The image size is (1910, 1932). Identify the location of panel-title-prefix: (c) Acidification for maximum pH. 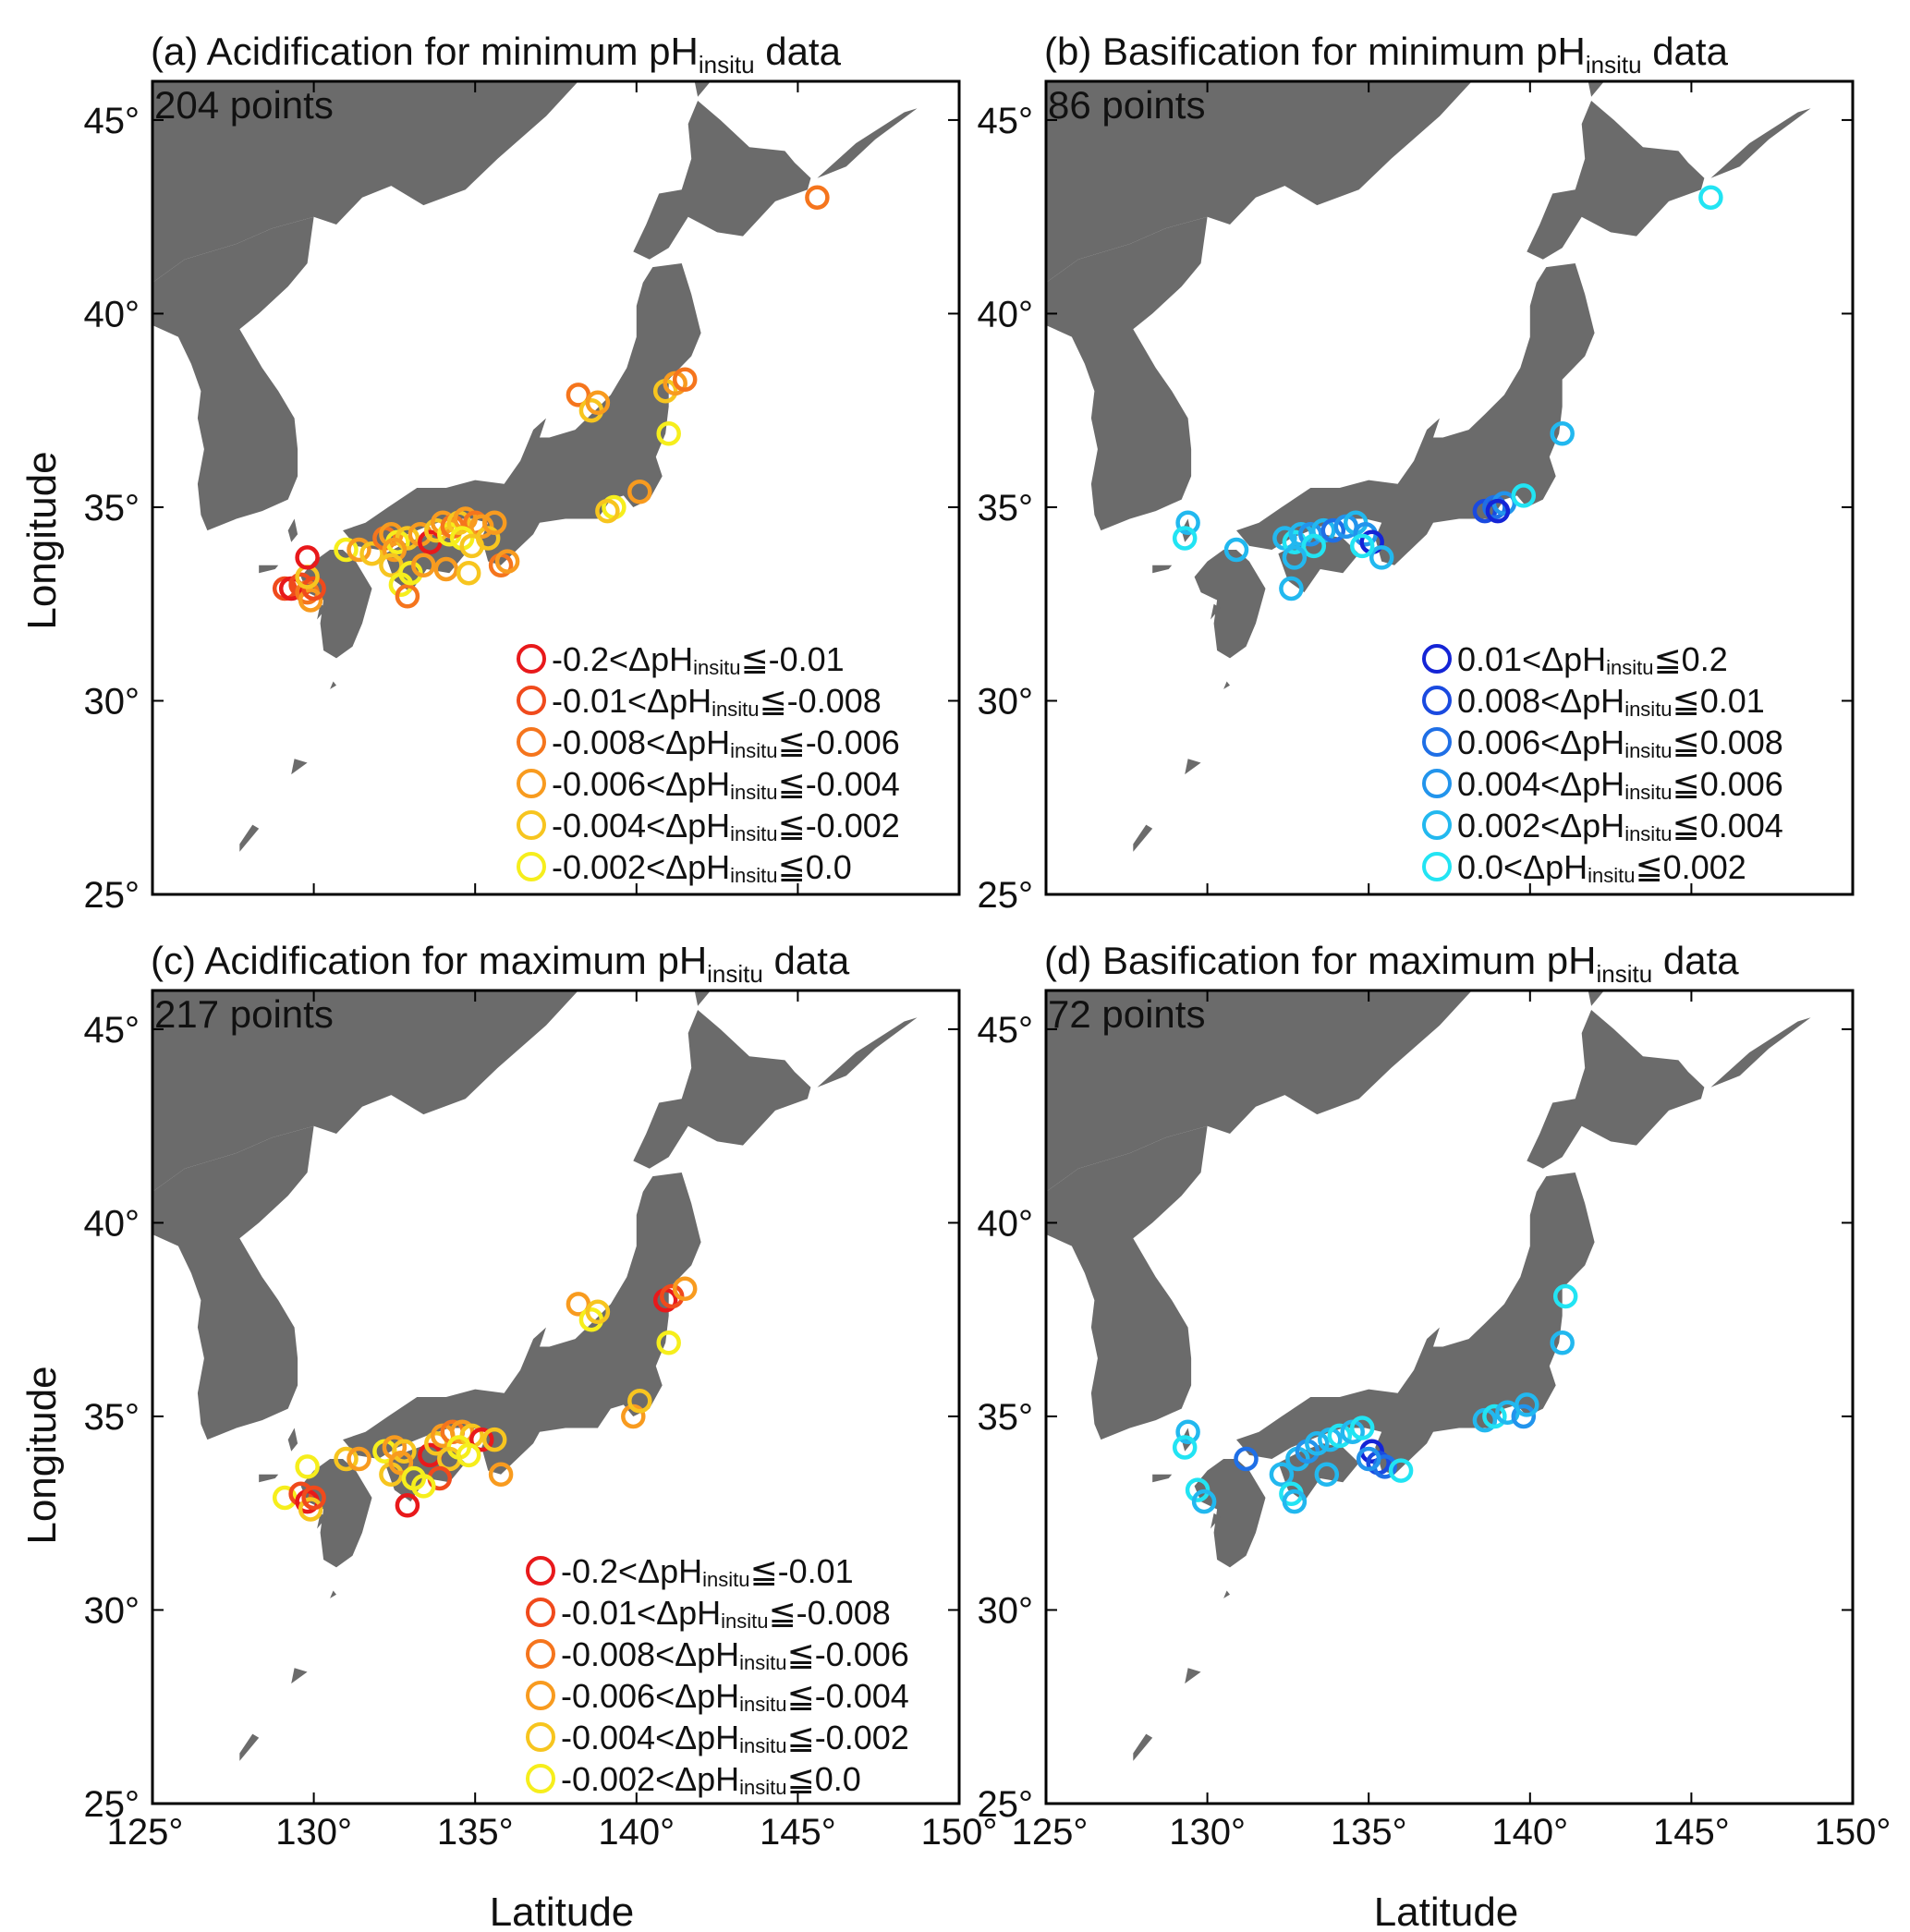
(429, 960).